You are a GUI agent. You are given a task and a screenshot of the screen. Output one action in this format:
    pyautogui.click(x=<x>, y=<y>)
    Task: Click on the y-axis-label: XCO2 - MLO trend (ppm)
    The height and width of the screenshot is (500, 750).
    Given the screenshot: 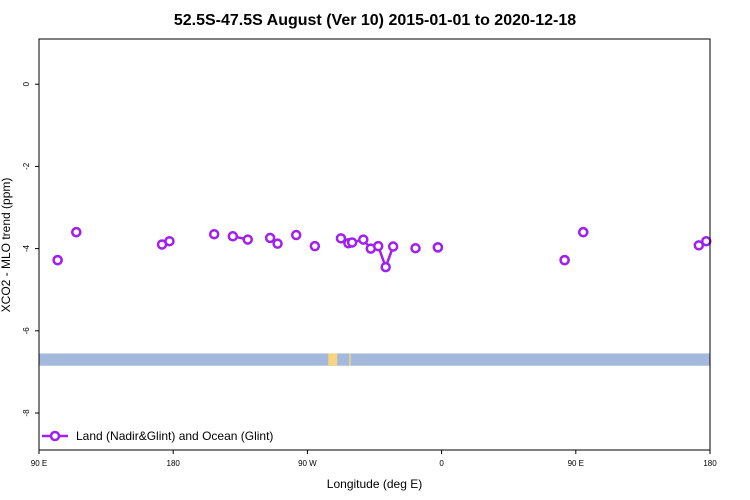 What is the action you would take?
    pyautogui.click(x=6, y=245)
    